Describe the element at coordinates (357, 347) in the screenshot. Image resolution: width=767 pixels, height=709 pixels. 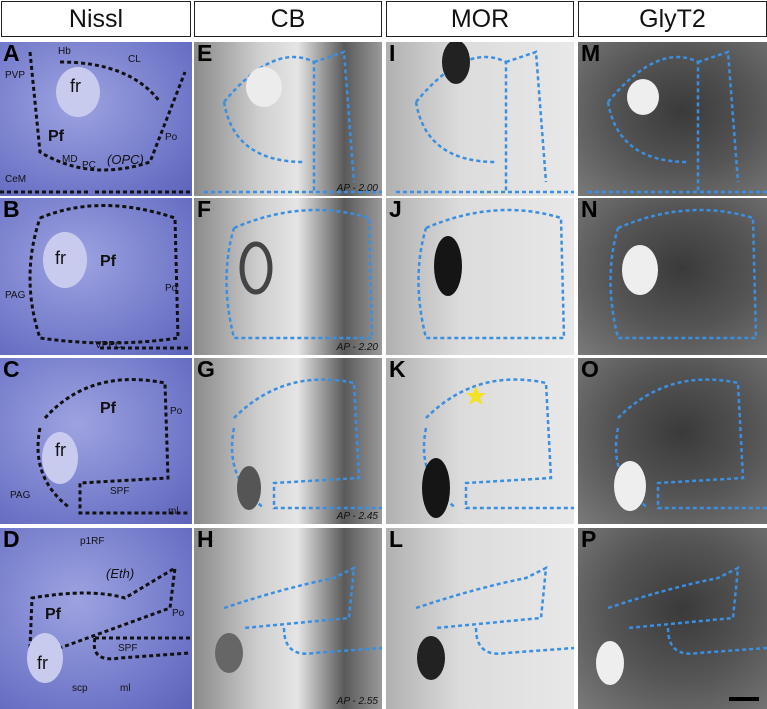
I see `ap-coordinate-label: AP - 2.20` at that location.